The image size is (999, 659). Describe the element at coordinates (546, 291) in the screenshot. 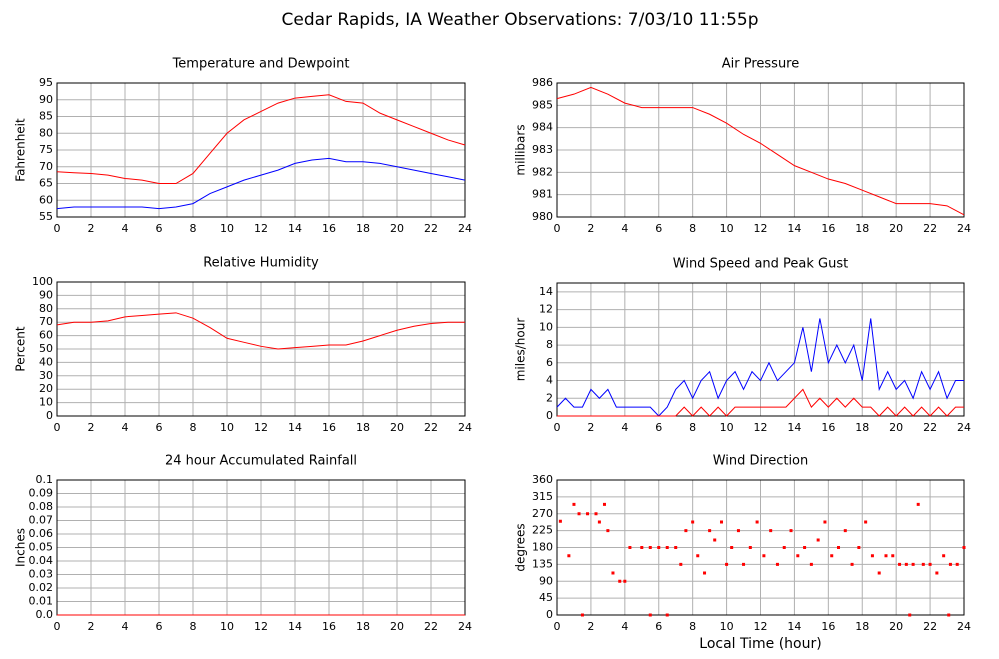

I see `y-tick-label: 14` at that location.